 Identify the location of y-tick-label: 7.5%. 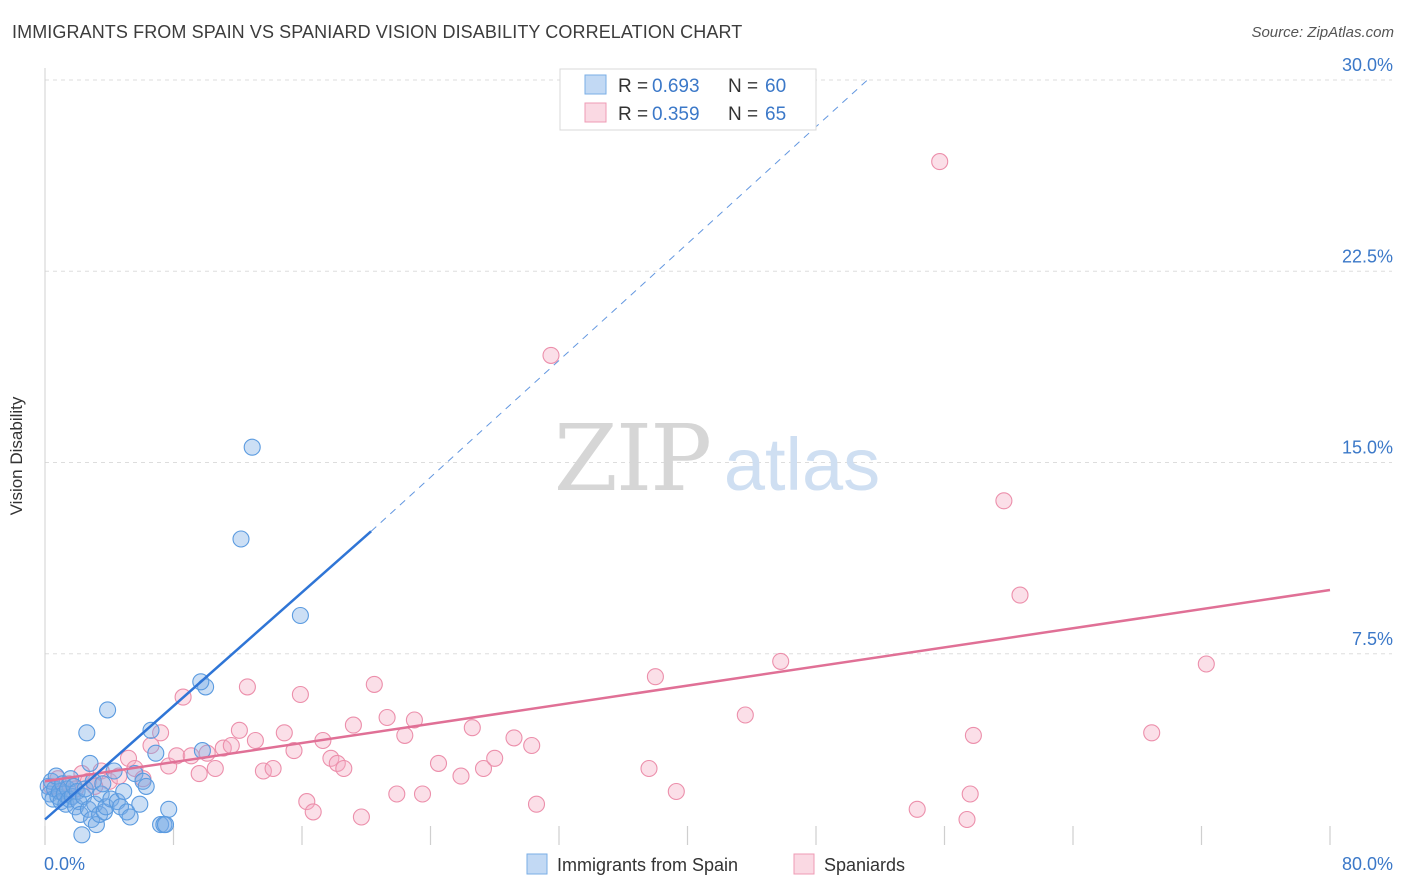
(1372, 639).